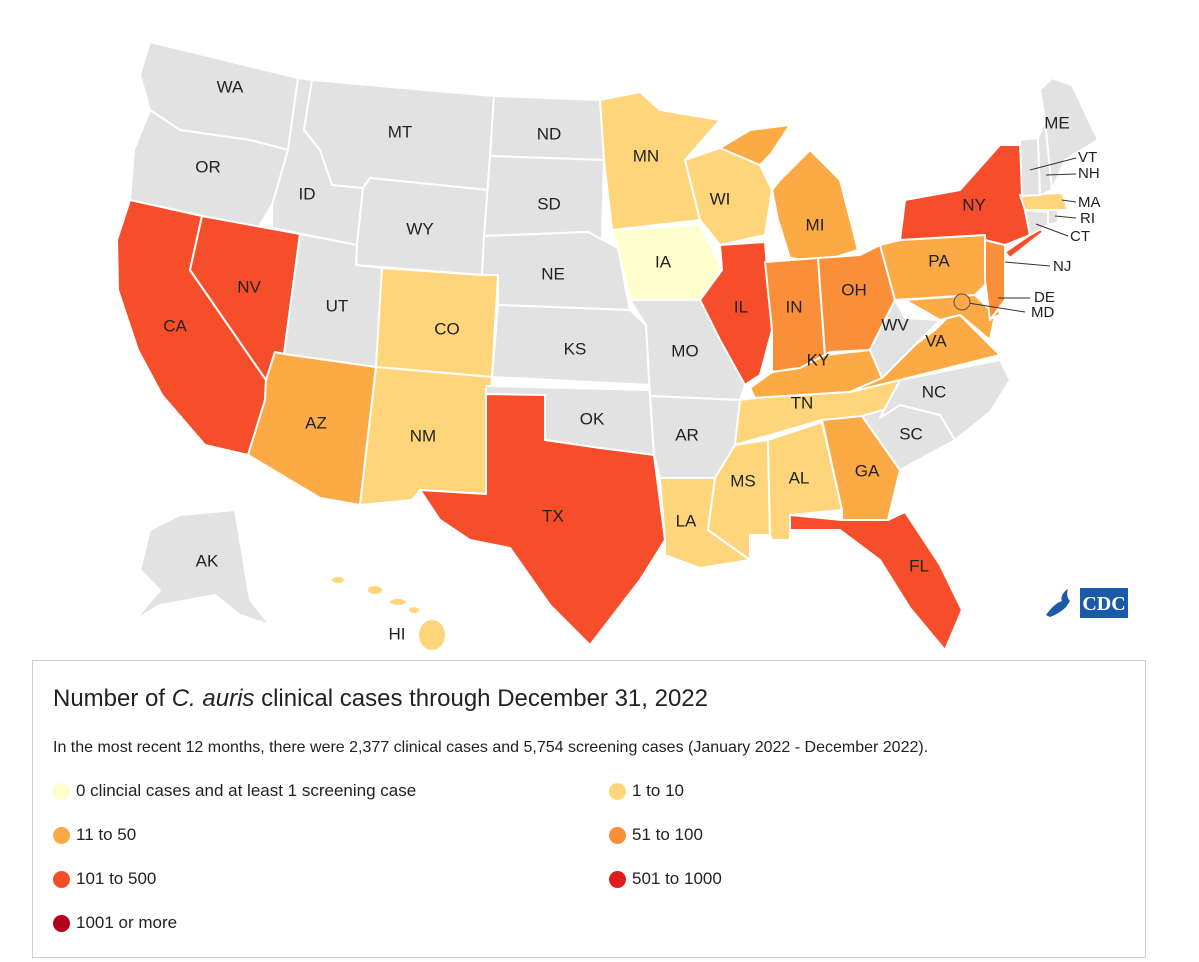  I want to click on state-label-wy: WY, so click(419, 228).